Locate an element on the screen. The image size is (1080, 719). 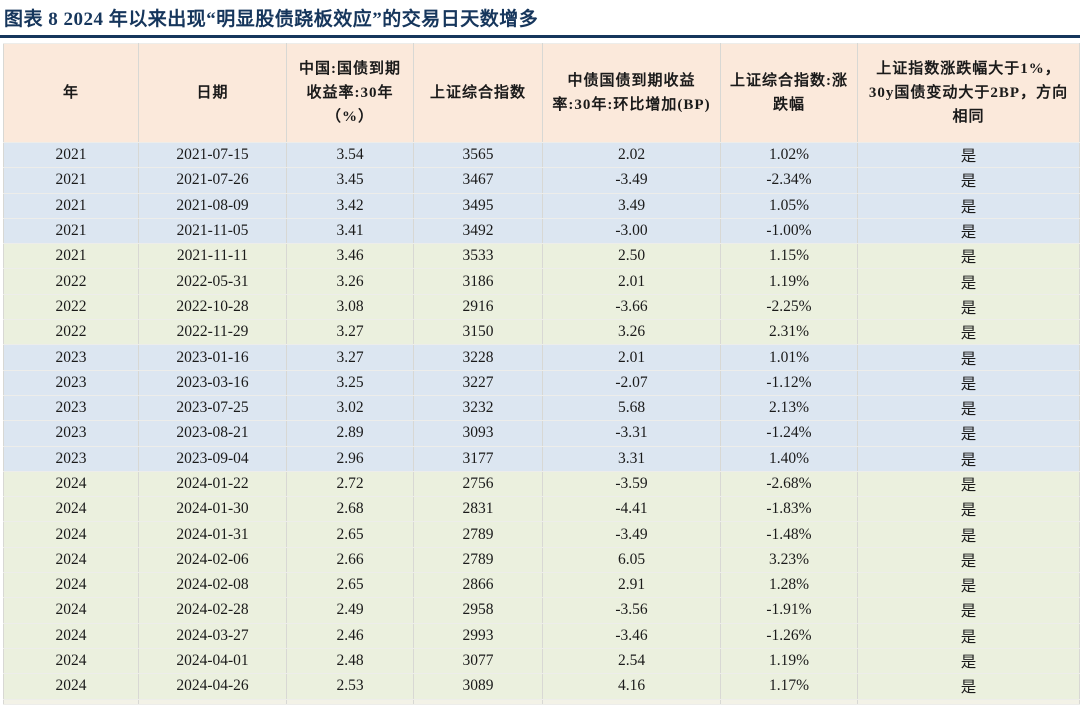
table-cell: 3.45 is located at coordinates (350, 180).